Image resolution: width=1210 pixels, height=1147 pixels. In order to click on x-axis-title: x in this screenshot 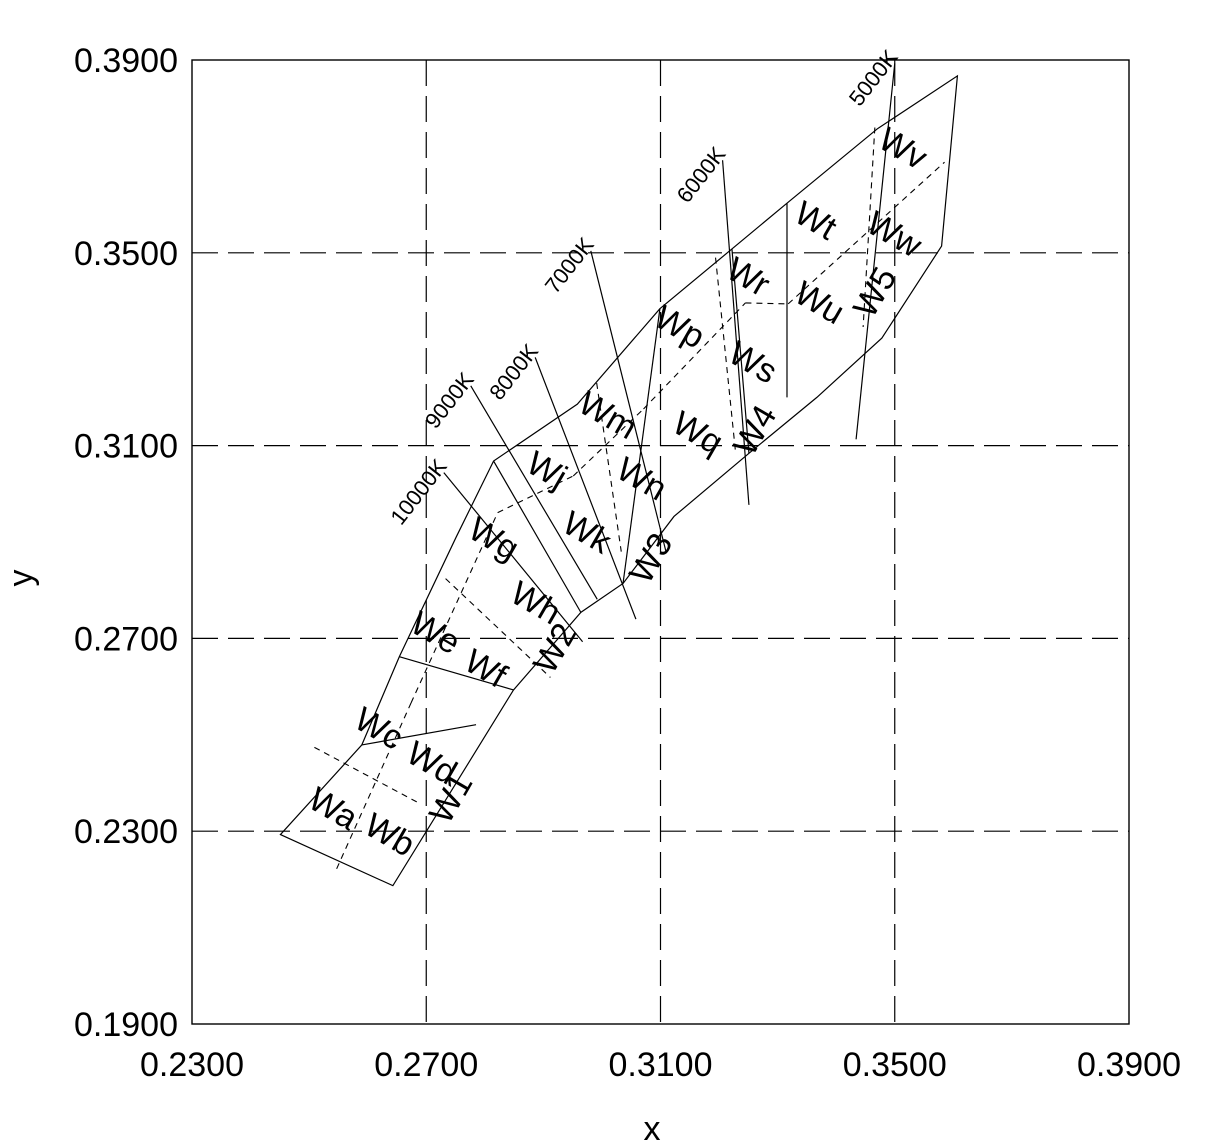, I will do `click(652, 1128)`.